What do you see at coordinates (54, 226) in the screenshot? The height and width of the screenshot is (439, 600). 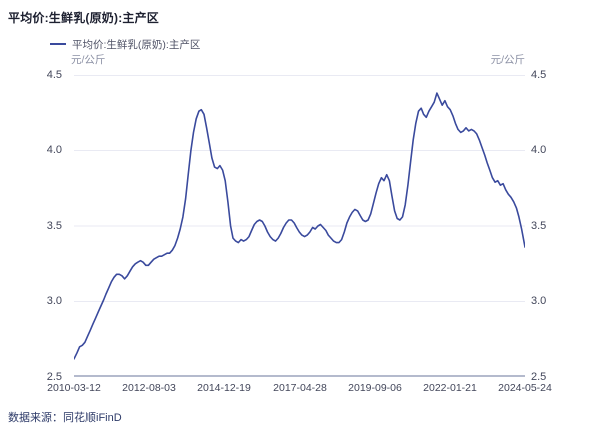 I see `y-tick-left-3-5: 3.5` at bounding box center [54, 226].